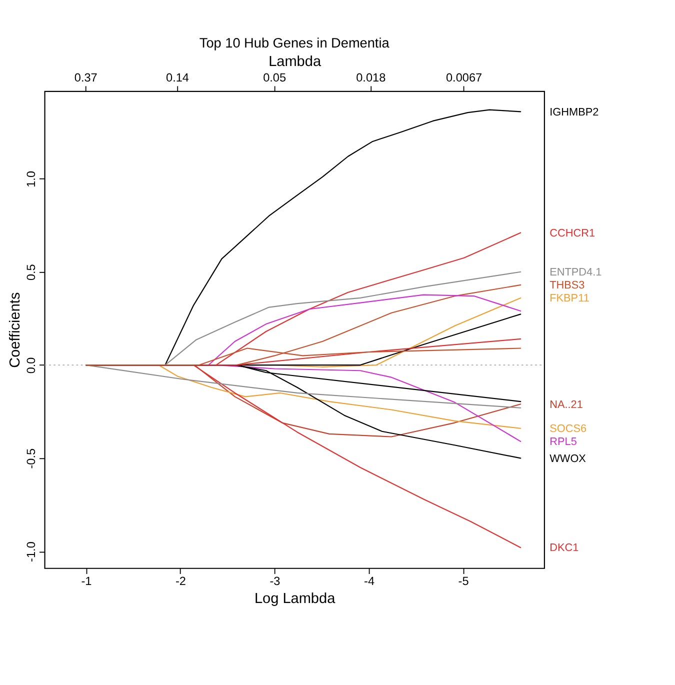  What do you see at coordinates (274, 77) in the screenshot?
I see `x2-tick-label: 0.05` at bounding box center [274, 77].